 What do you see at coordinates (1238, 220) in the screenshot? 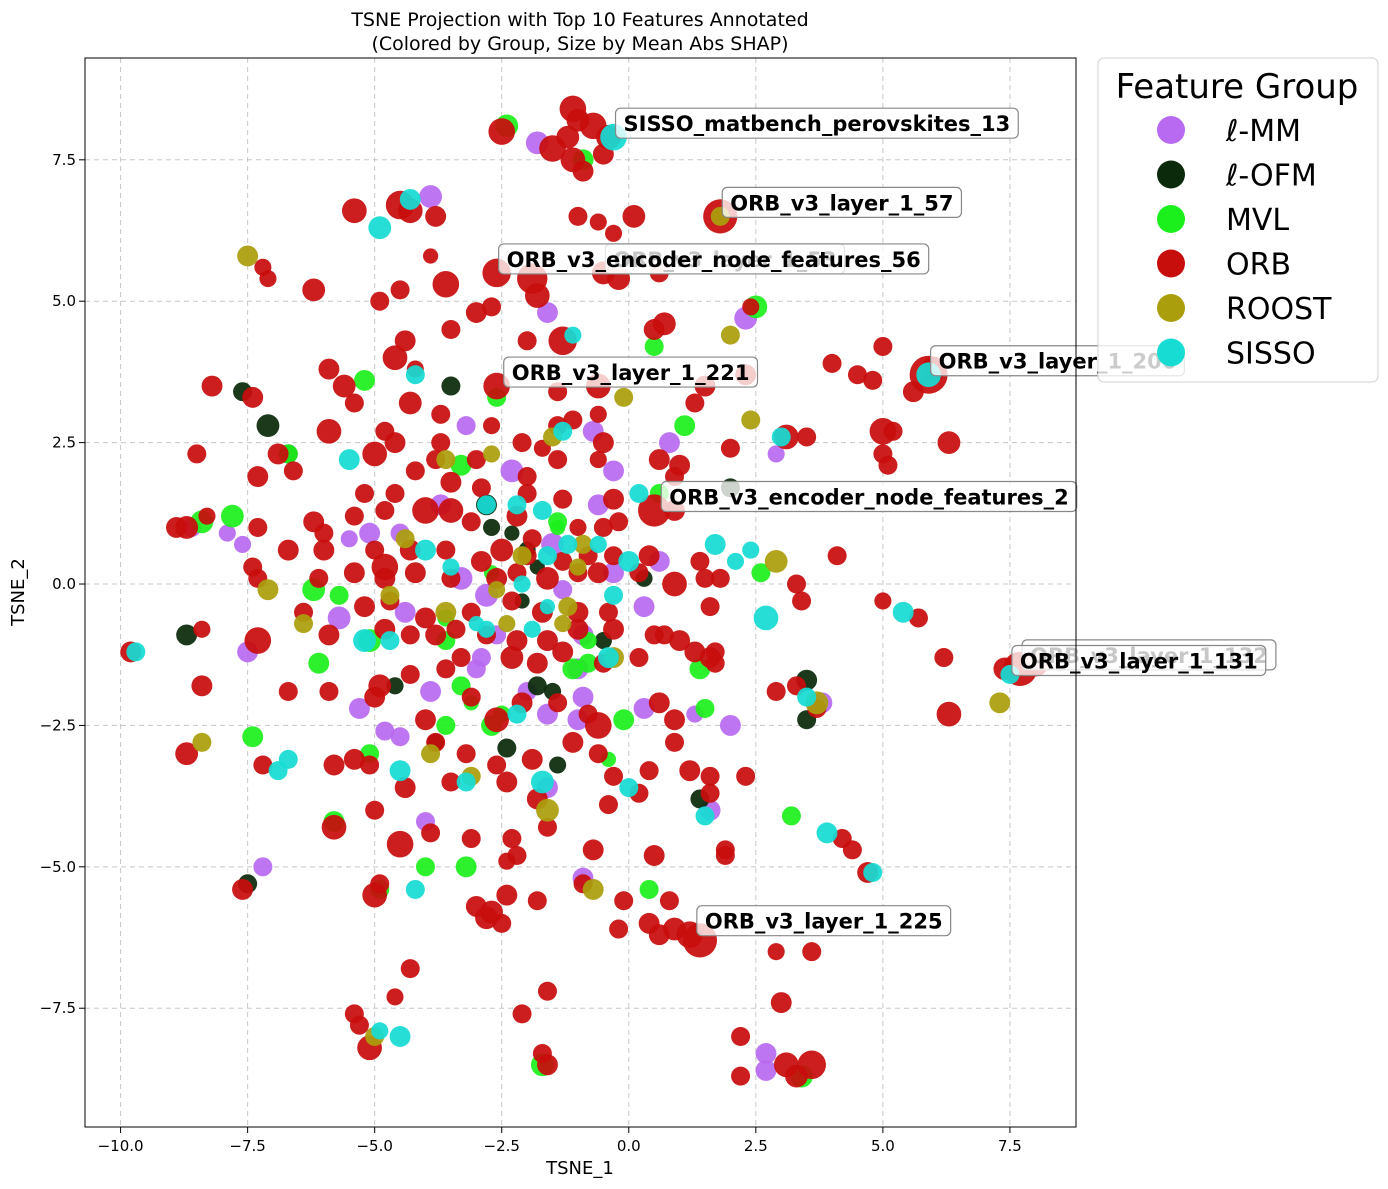
I see `legend: Feature Group ℓ-MM ℓ-OFM MVL ORB ROOST SISSO` at bounding box center [1238, 220].